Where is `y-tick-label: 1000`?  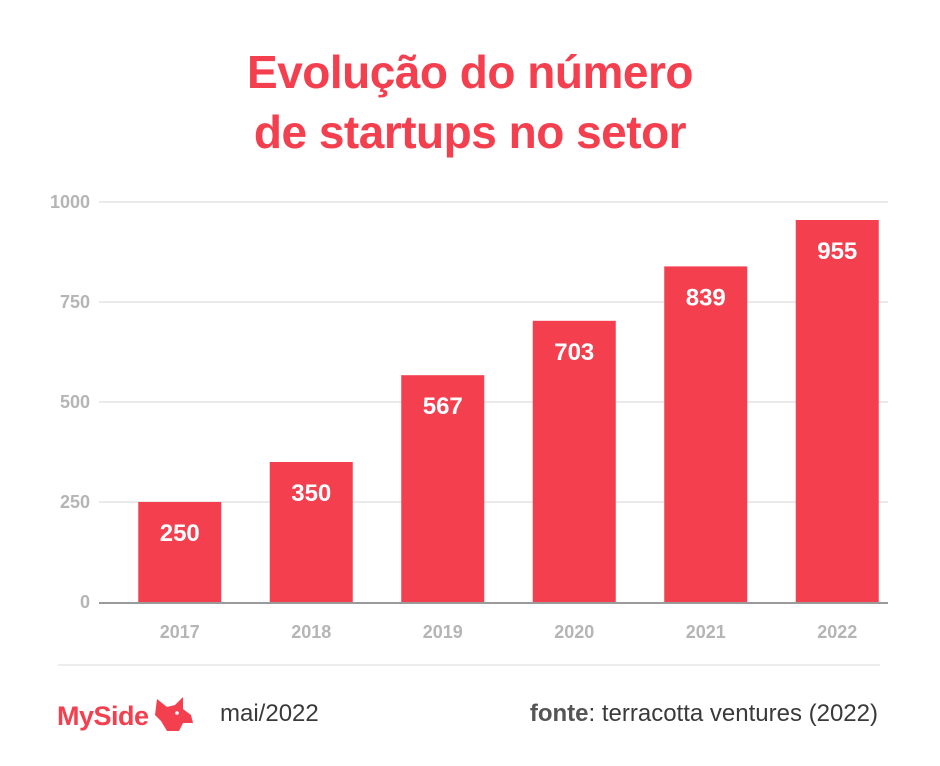 y-tick-label: 1000 is located at coordinates (70, 202).